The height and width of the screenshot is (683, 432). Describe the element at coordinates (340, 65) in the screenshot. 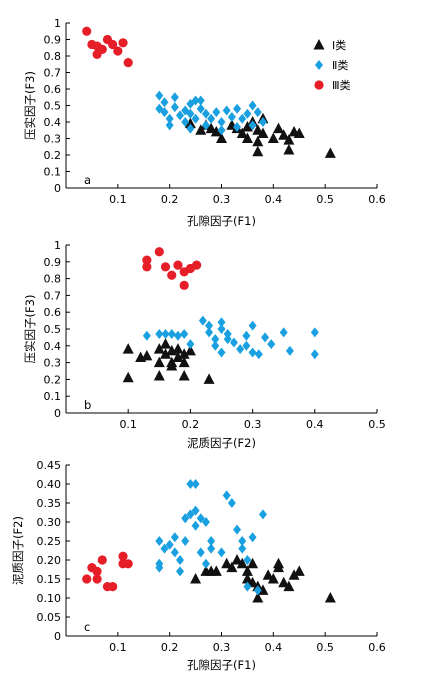

I see `legend-label: Ⅱ类` at that location.